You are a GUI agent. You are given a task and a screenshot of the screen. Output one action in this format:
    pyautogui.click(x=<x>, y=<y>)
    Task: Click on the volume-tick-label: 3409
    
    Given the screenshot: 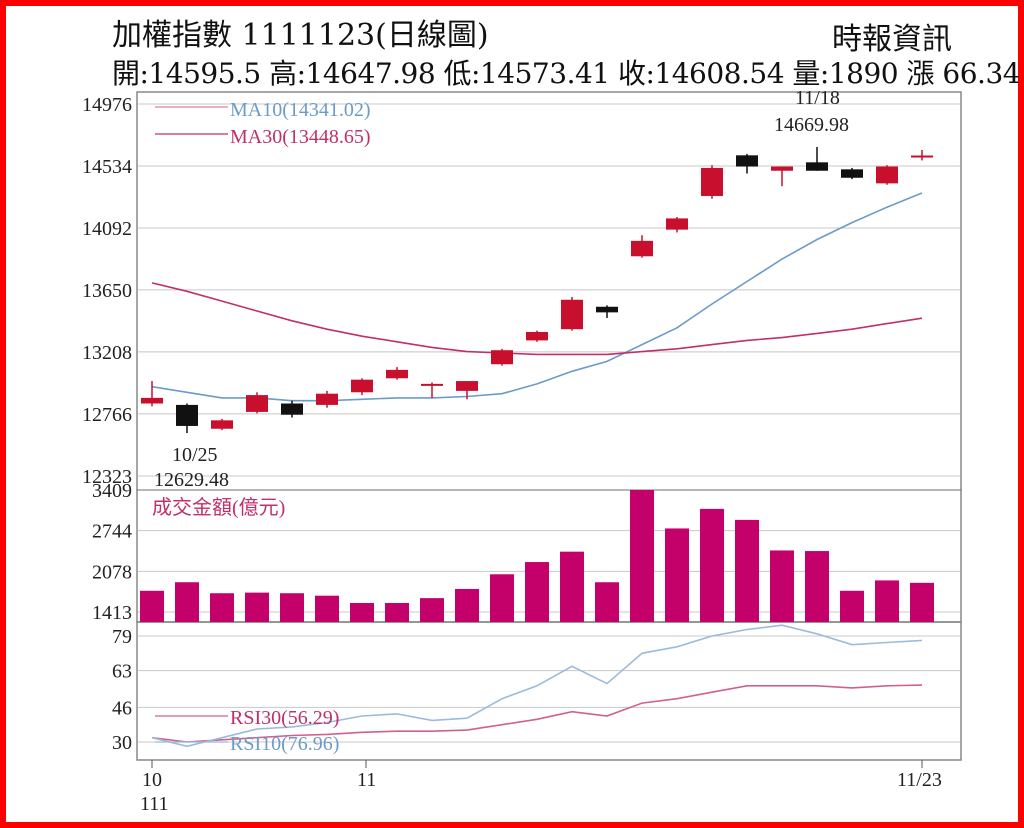 What is the action you would take?
    pyautogui.click(x=112, y=491)
    